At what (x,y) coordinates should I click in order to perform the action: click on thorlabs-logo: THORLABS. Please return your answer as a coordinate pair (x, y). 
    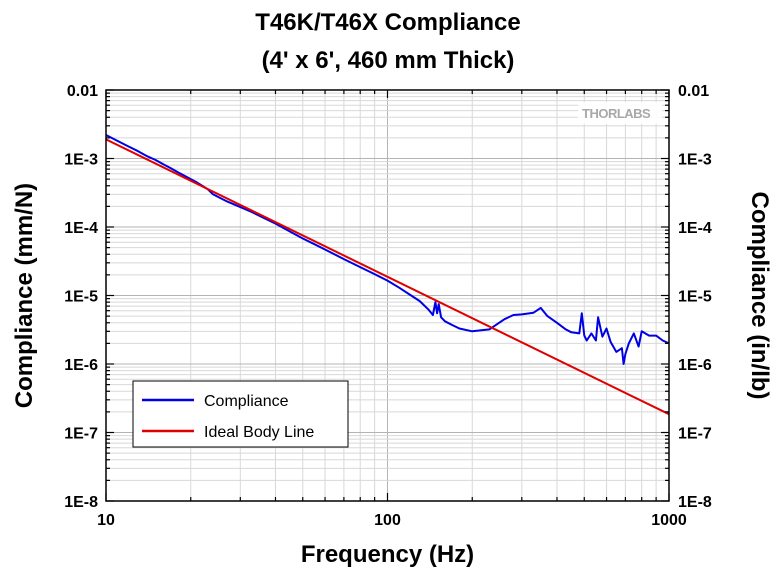
    Looking at the image, I should click on (620, 113).